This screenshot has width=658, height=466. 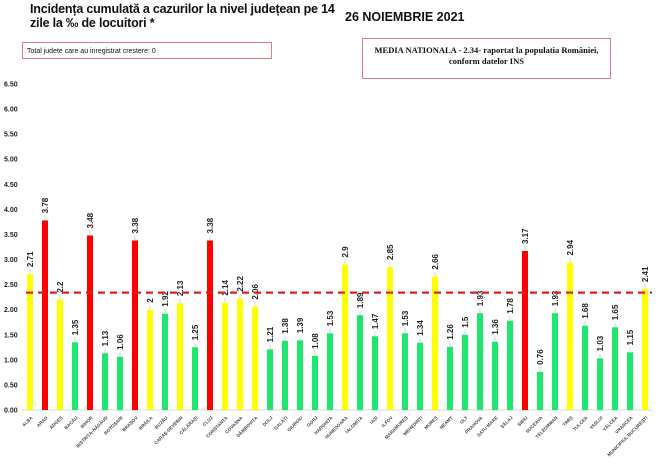 I want to click on bar-s-laj, so click(x=510, y=365).